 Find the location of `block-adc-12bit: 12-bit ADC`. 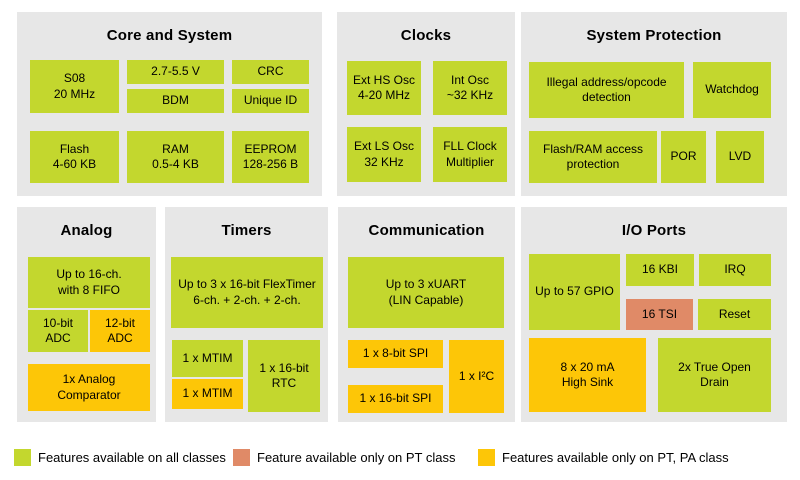

block-adc-12bit: 12-bit ADC is located at coordinates (120, 331).